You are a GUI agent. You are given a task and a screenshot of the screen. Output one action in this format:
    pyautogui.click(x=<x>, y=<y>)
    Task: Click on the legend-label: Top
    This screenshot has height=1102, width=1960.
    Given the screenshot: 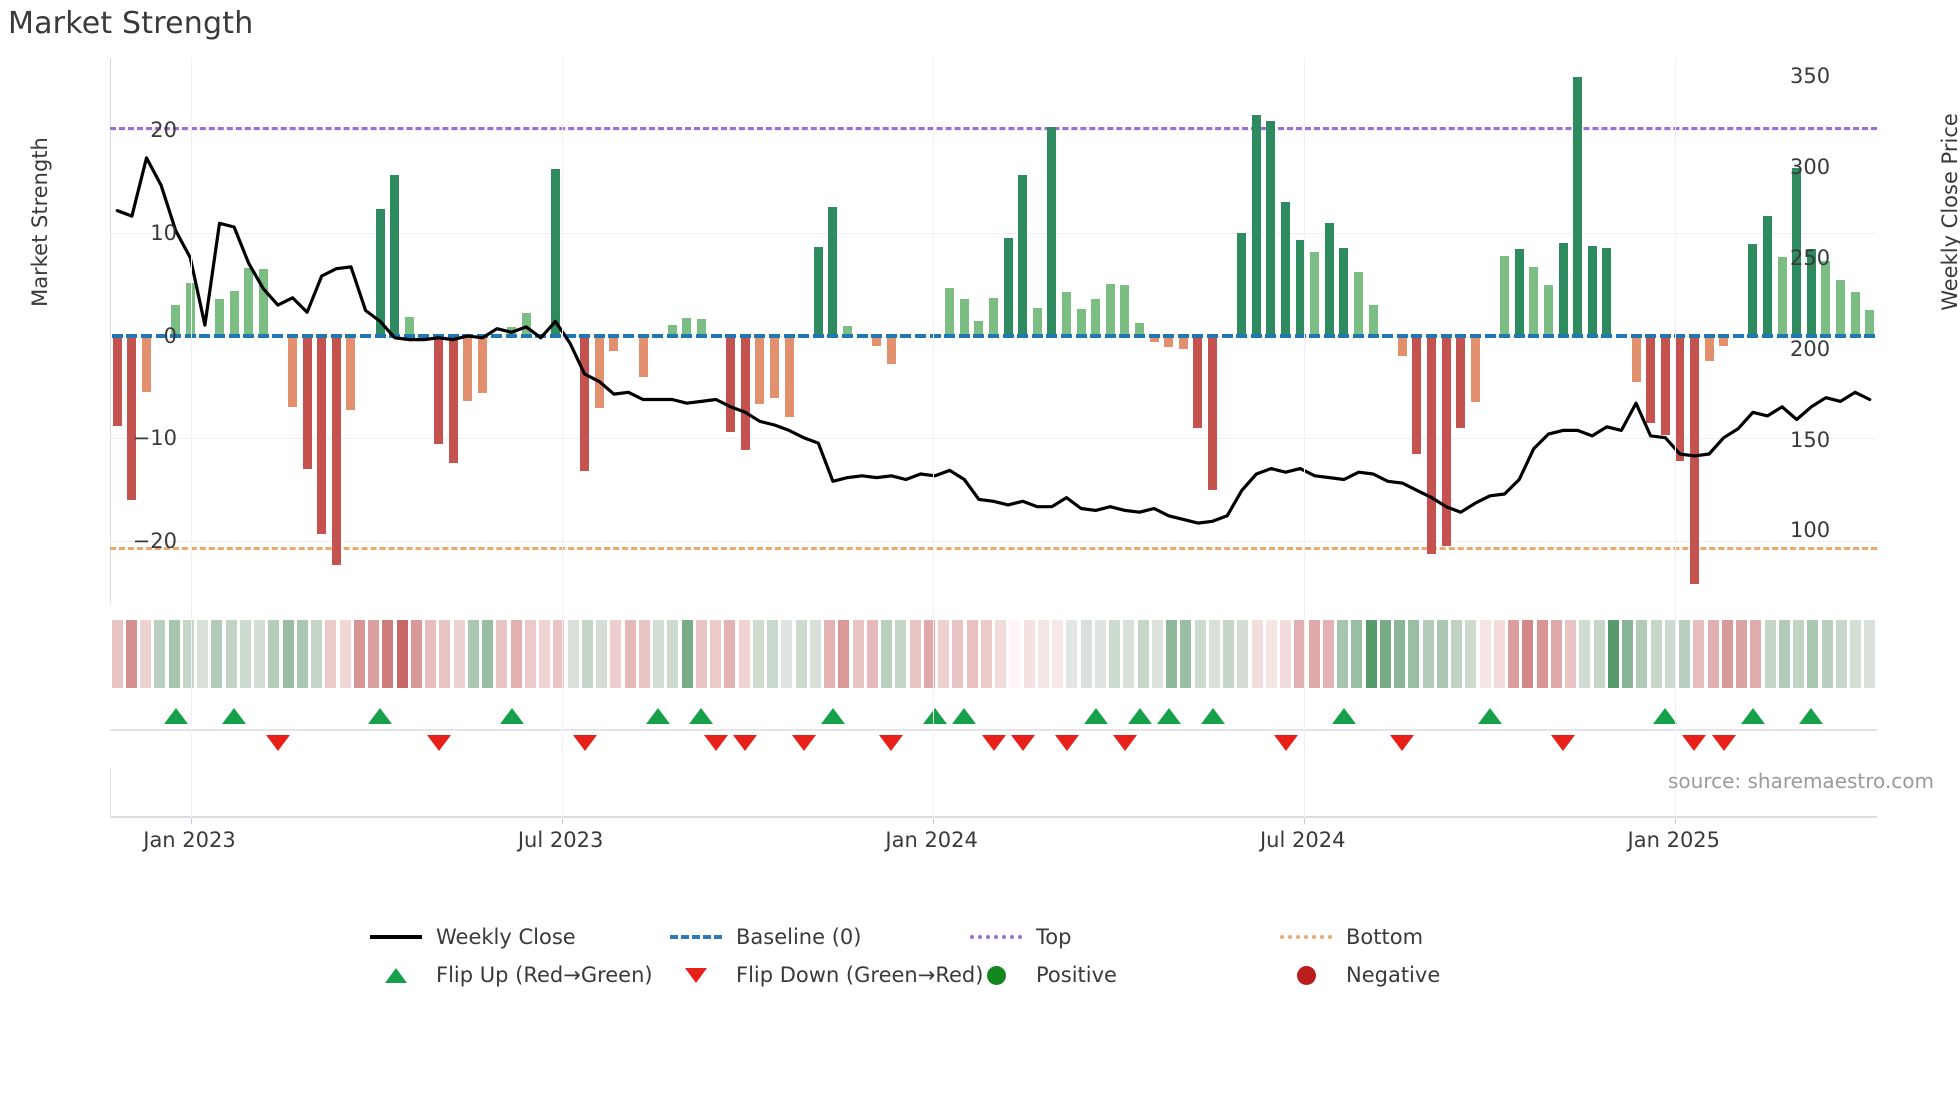 What is the action you would take?
    pyautogui.click(x=1054, y=937)
    